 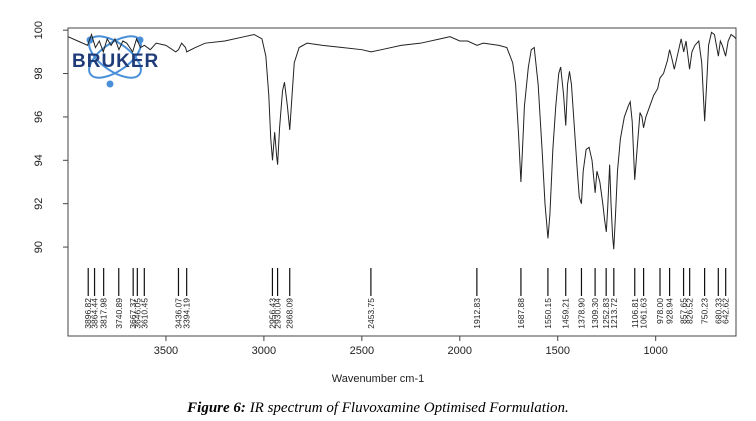 What do you see at coordinates (119, 313) in the screenshot?
I see `peak-label: 3740.89` at bounding box center [119, 313].